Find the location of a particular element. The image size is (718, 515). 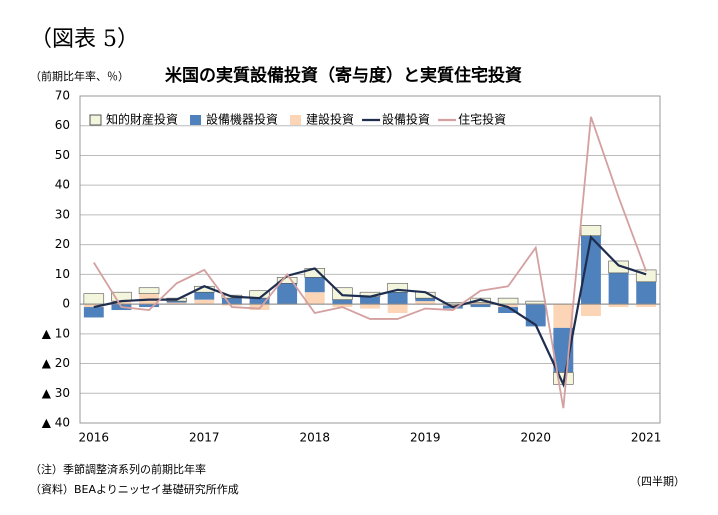

legend-label: 設備機器投資 is located at coordinates (242, 119).